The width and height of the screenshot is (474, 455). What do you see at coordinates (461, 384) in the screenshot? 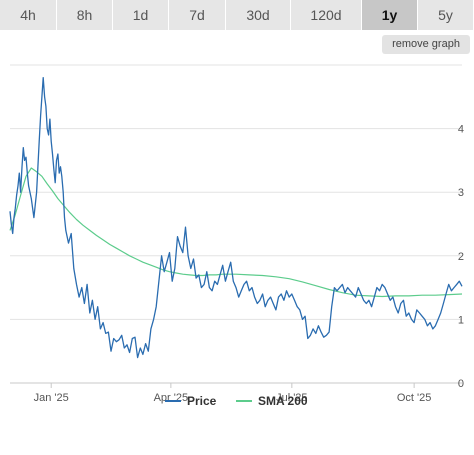
I see `y-tick-label: 0` at bounding box center [461, 384].